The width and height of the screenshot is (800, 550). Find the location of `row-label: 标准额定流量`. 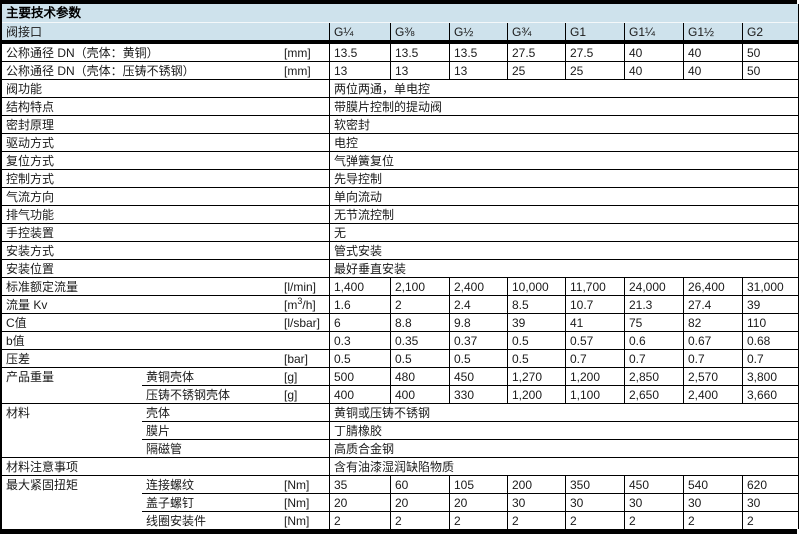

row-label: 标准额定流量 is located at coordinates (141, 286).